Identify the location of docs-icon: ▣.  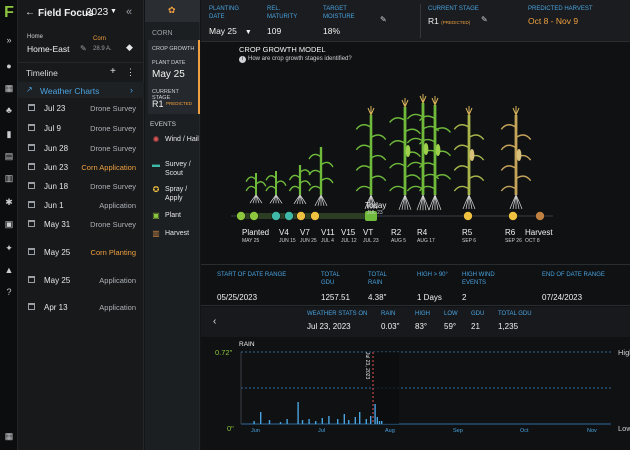
(9, 224).